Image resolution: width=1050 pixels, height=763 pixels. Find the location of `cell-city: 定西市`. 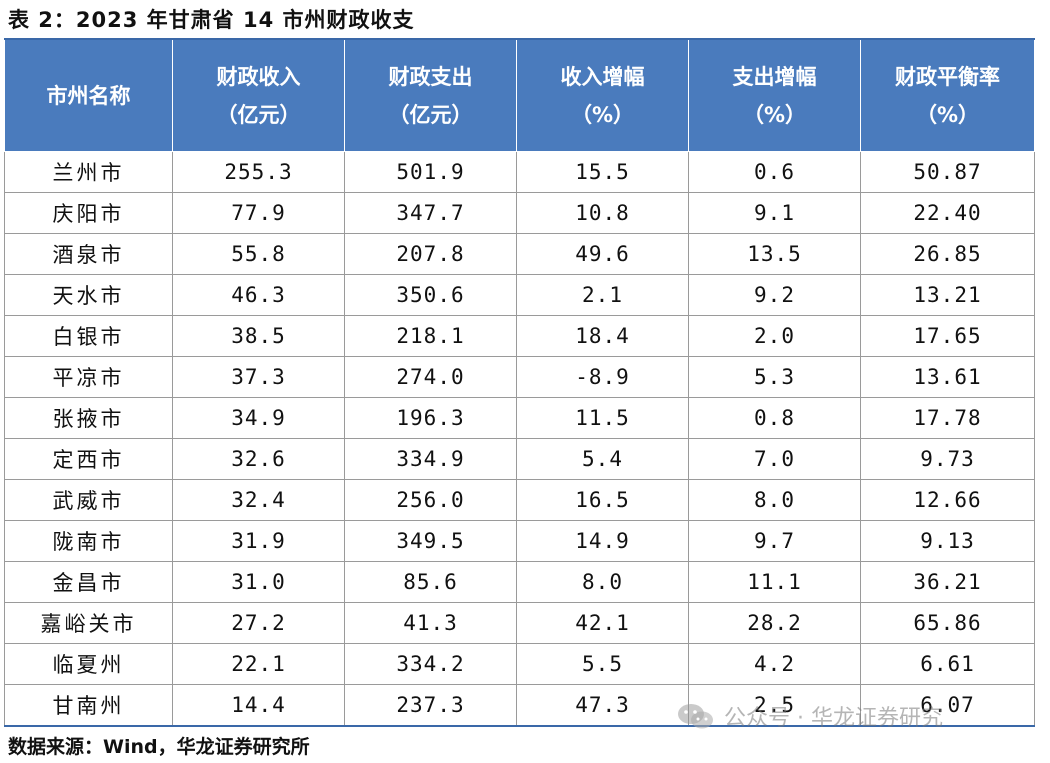

cell-city: 定西市 is located at coordinates (88, 459).